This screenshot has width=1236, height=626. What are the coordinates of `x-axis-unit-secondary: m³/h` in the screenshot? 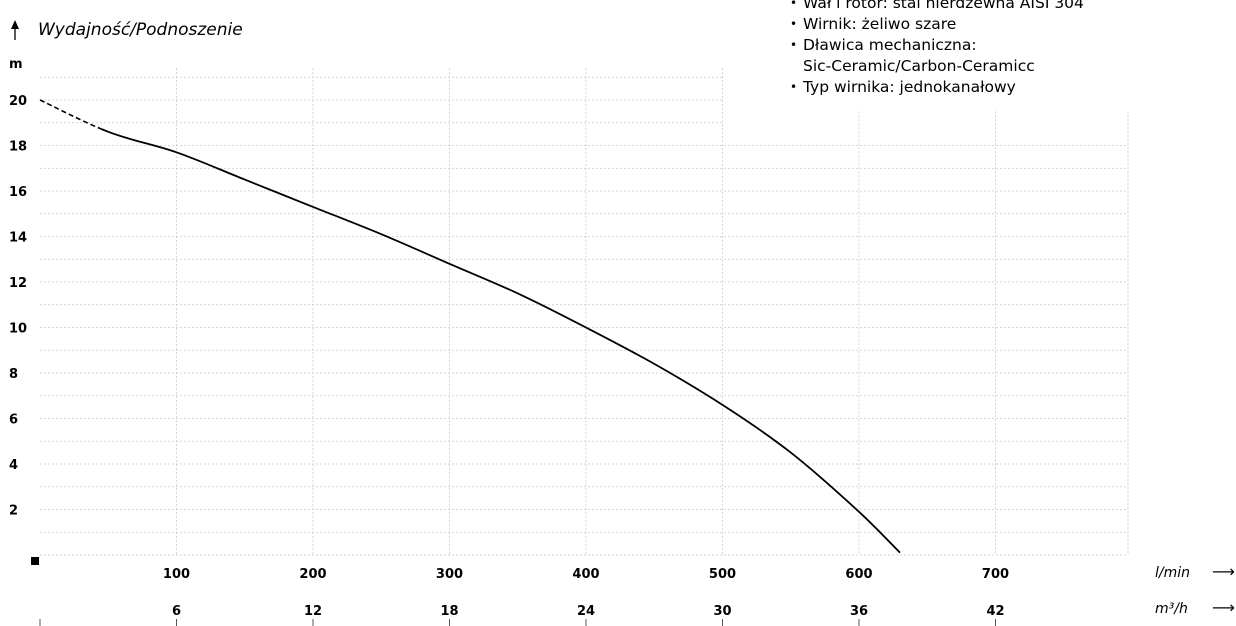 It's located at (1171, 609).